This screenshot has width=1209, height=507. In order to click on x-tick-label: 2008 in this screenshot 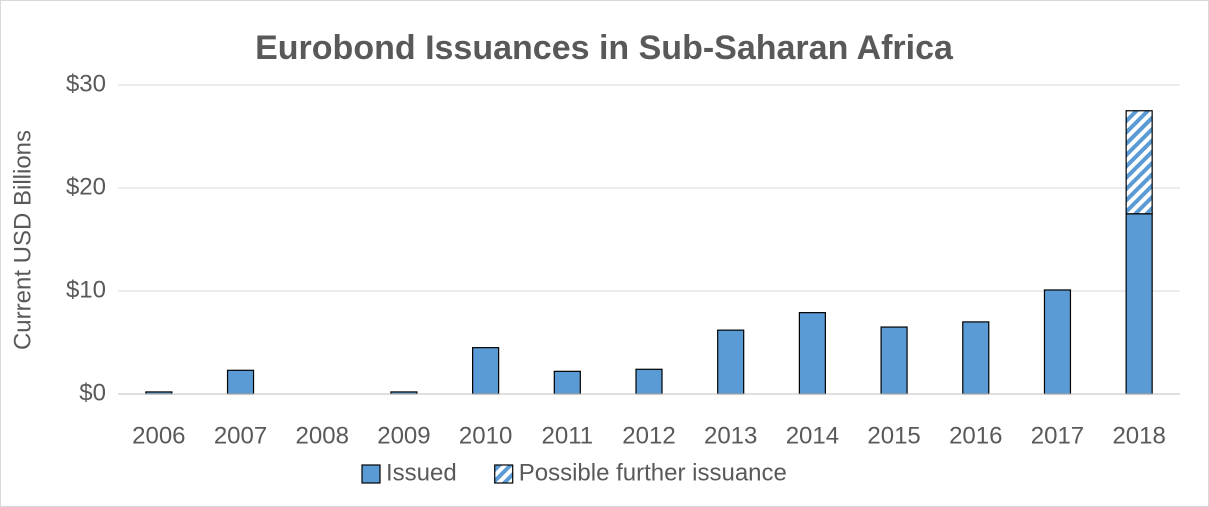, I will do `click(322, 435)`.